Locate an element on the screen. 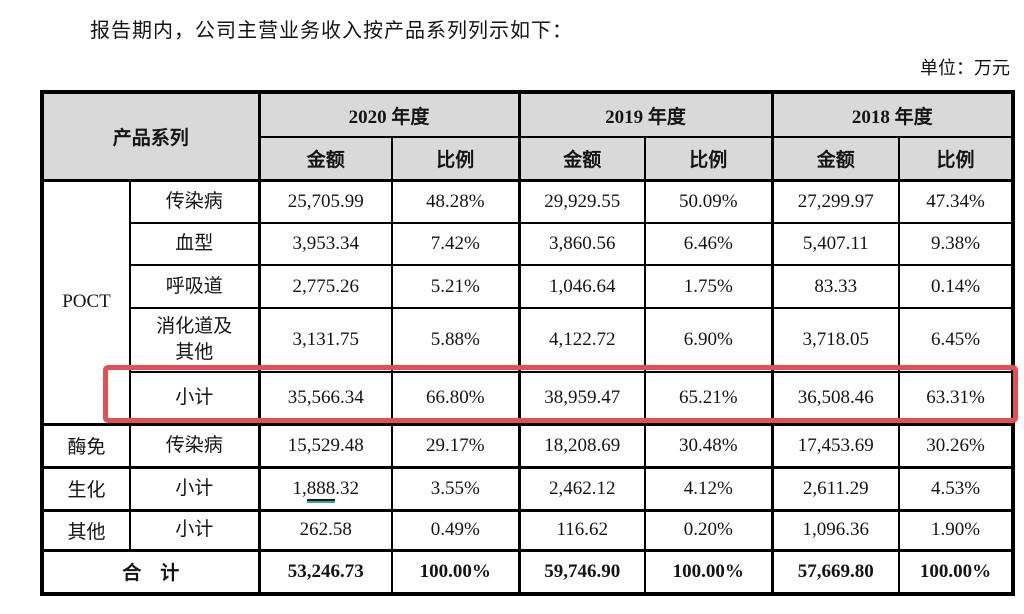 This screenshot has height=614, width=1024. category-cell: 血型 is located at coordinates (194, 244).